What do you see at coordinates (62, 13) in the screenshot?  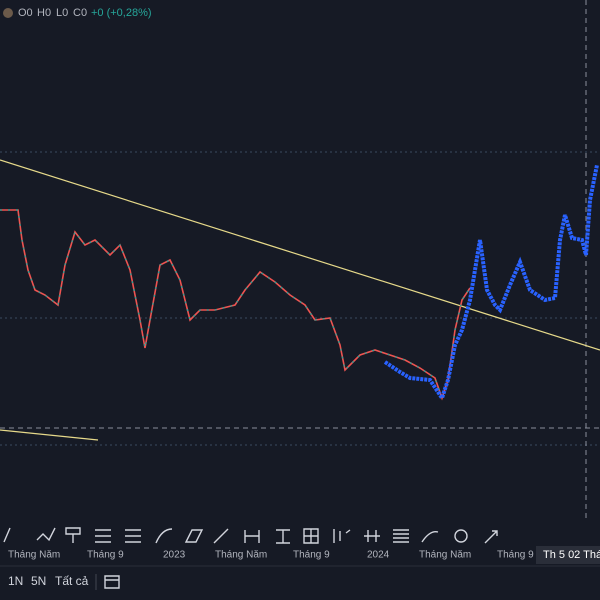 I see `legend-low: L0` at bounding box center [62, 13].